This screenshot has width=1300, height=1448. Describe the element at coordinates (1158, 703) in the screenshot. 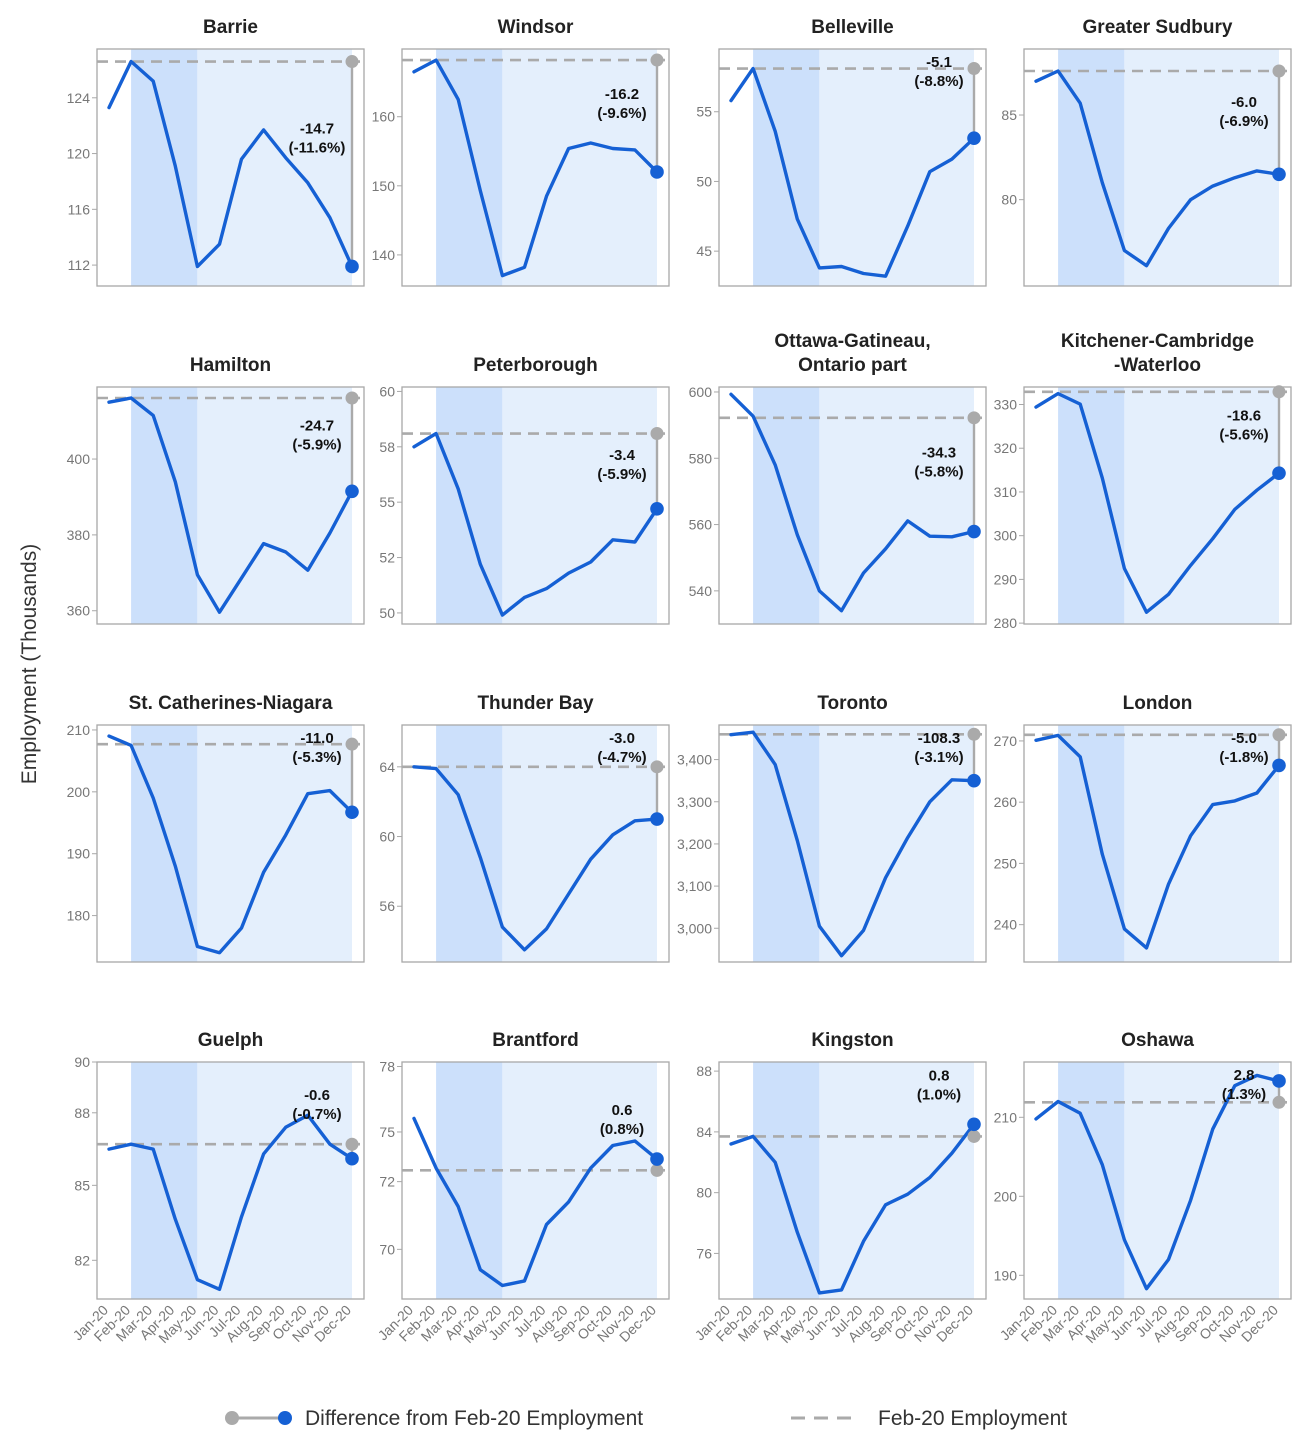

I see `panel-title: London` at that location.